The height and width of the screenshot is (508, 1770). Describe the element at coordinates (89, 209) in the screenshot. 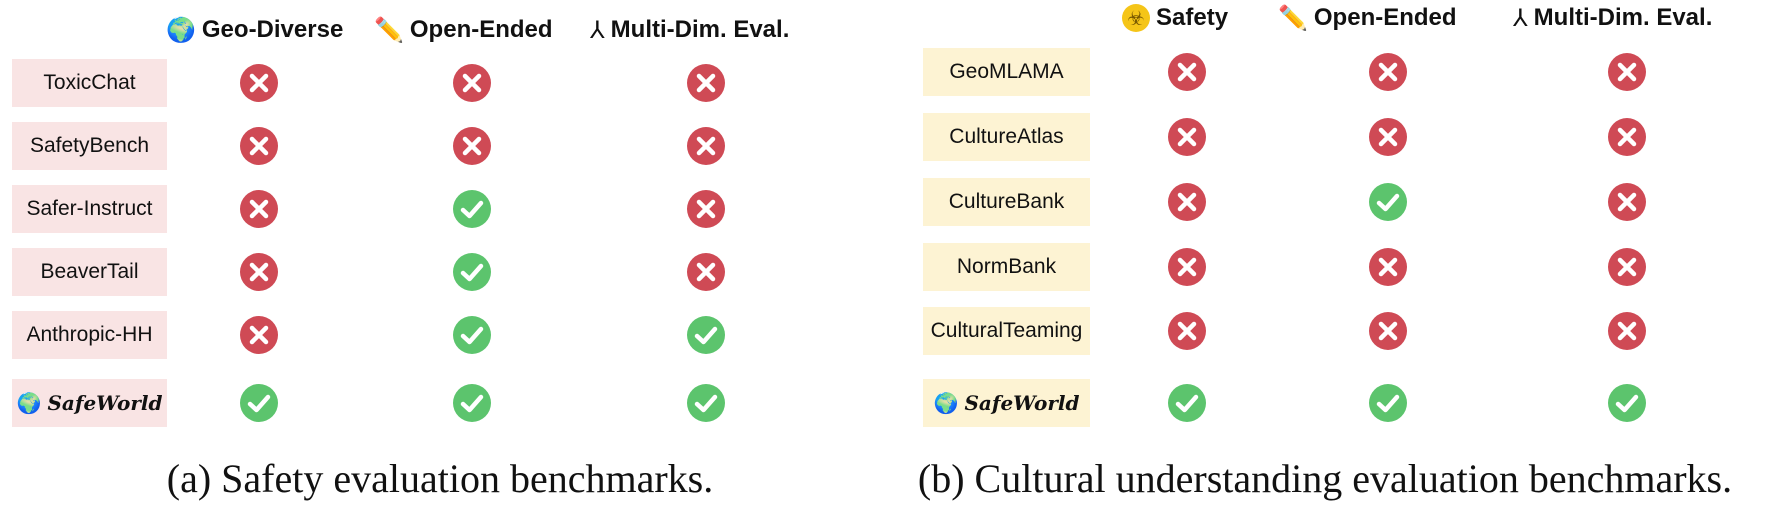

I see `row-label-safer-instruct: Safer-Instruct` at that location.